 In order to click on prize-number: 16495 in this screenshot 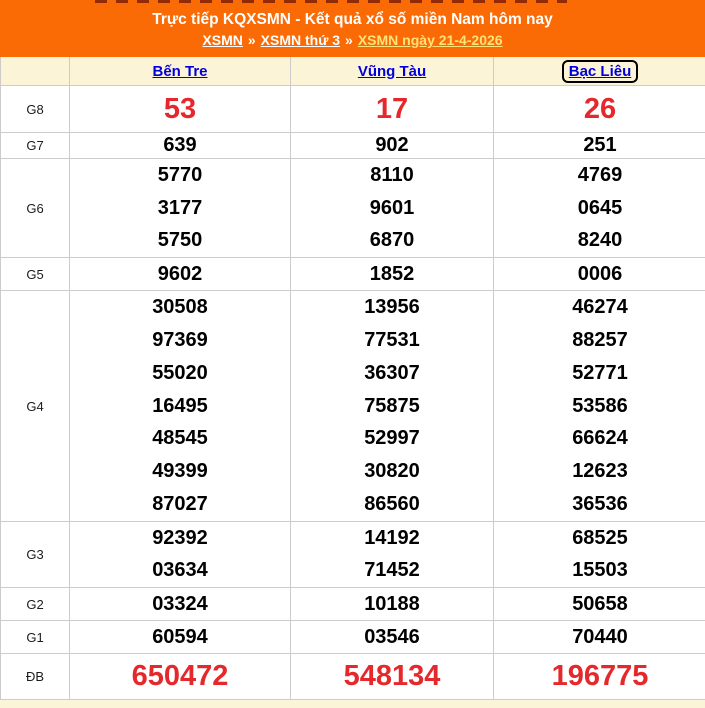, I will do `click(180, 405)`.